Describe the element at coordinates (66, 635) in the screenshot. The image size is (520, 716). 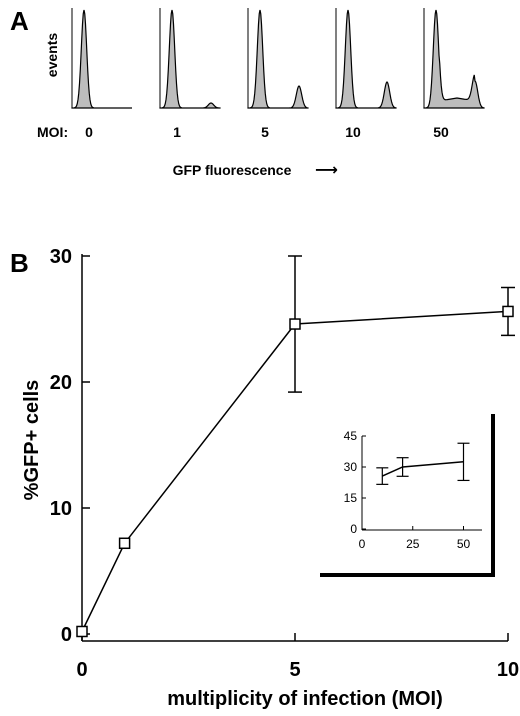
I see `y-tick-label-0: 0` at that location.